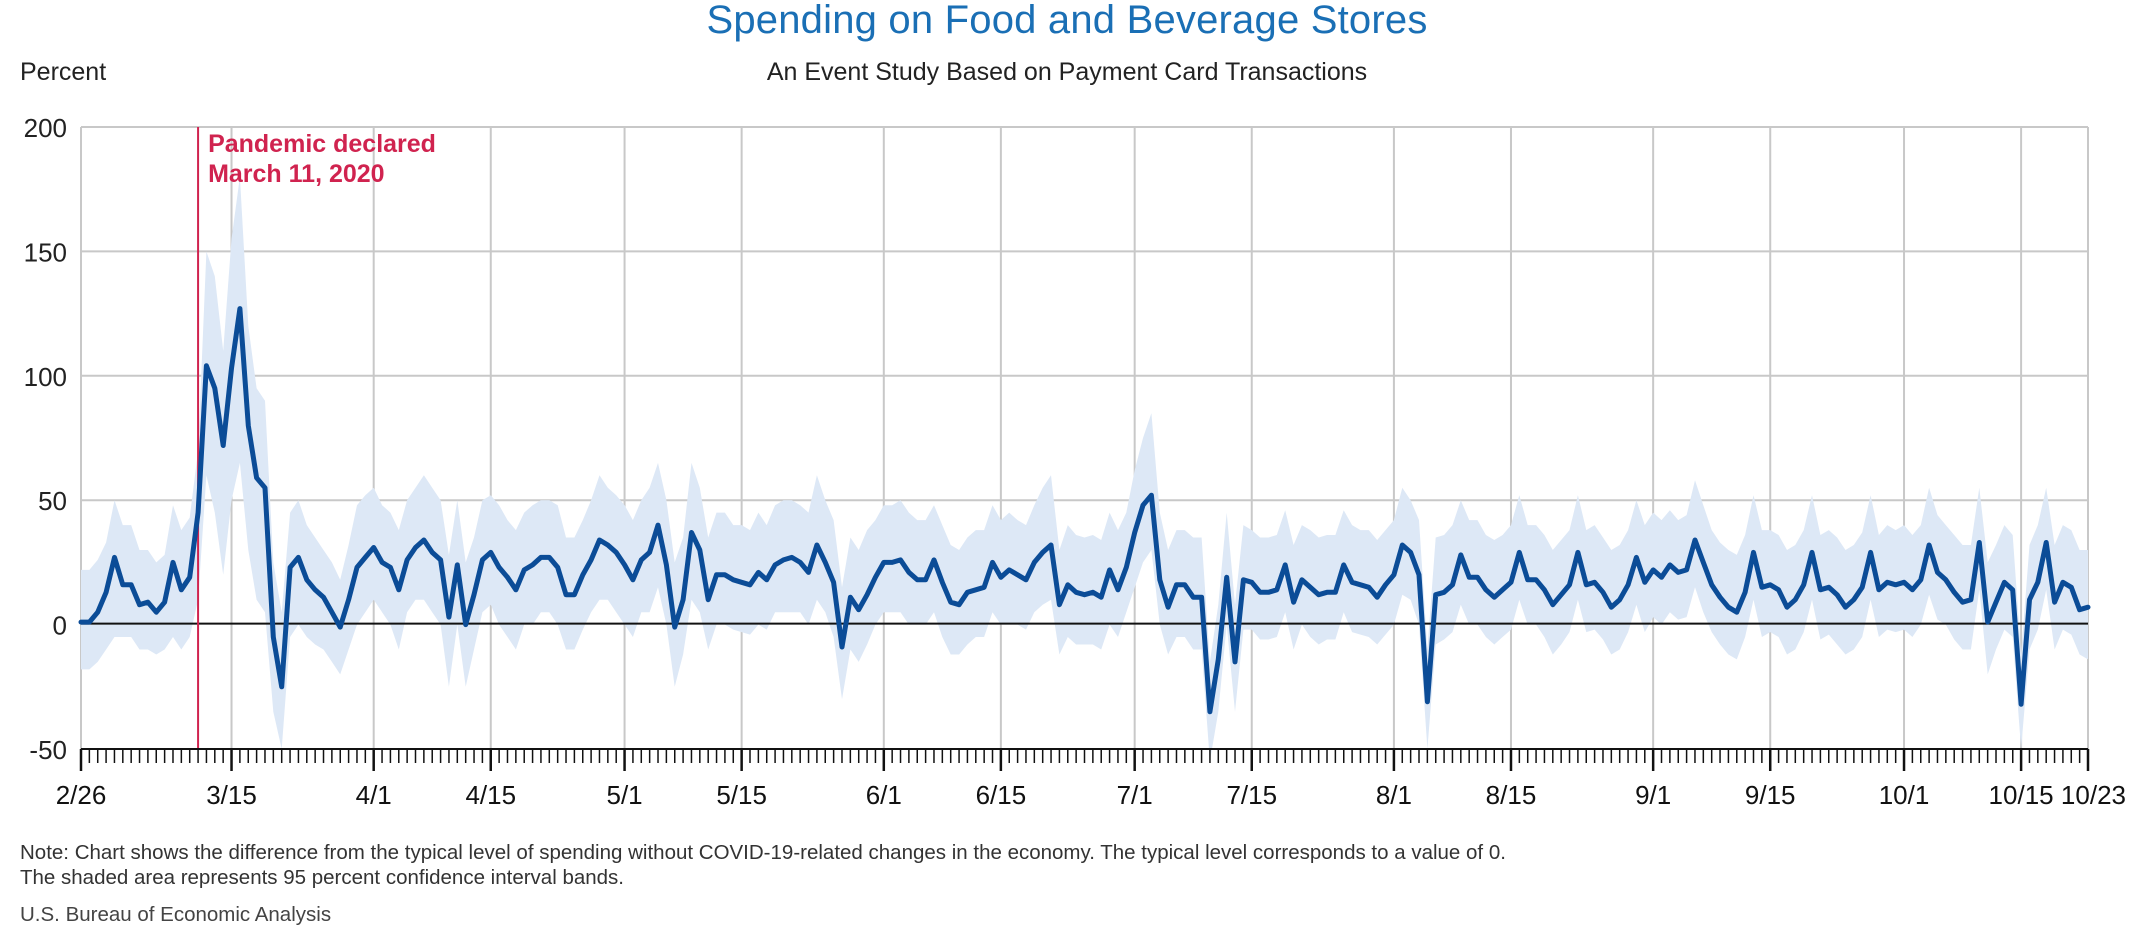  I want to click on x-tick-label: 7/15, so click(1251, 795).